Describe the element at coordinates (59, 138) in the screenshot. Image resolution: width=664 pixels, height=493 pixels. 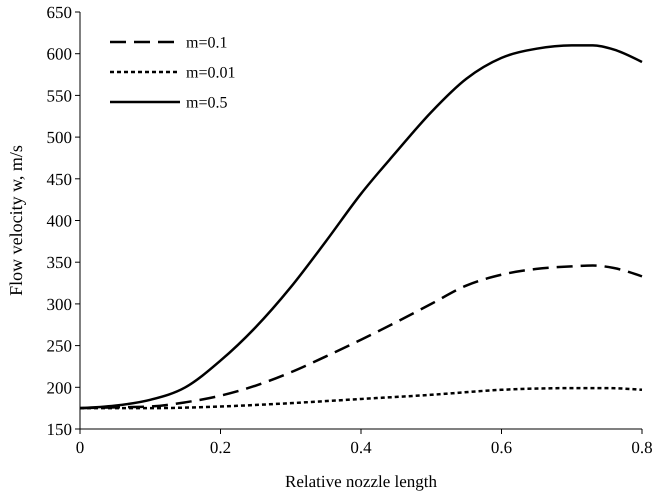
I see `y-tick-label: 500` at that location.